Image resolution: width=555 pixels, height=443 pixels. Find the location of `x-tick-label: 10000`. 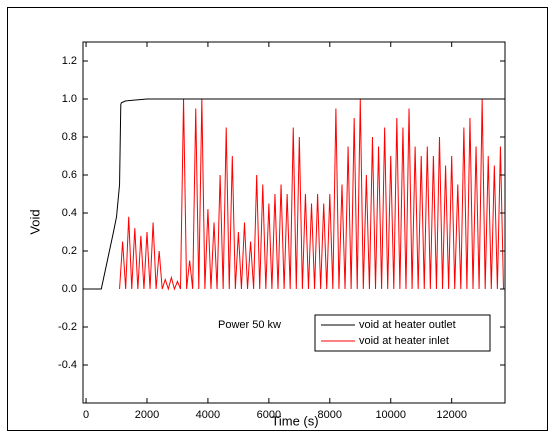

x-tick-label: 10000 is located at coordinates (390, 415).